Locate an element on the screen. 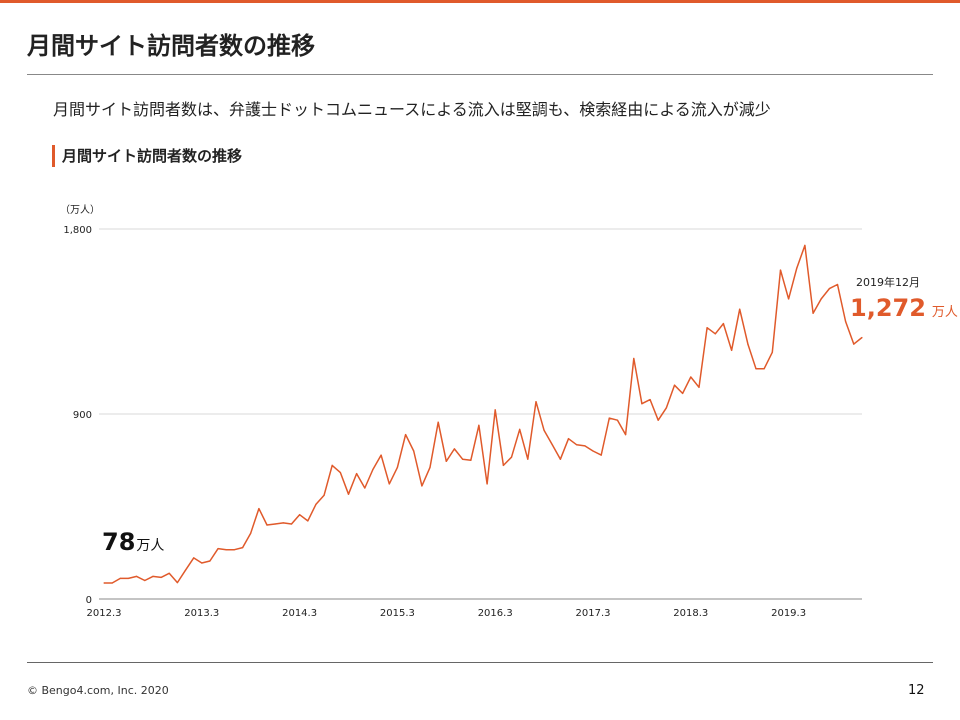  x-tick-label: 2012.3 is located at coordinates (104, 613).